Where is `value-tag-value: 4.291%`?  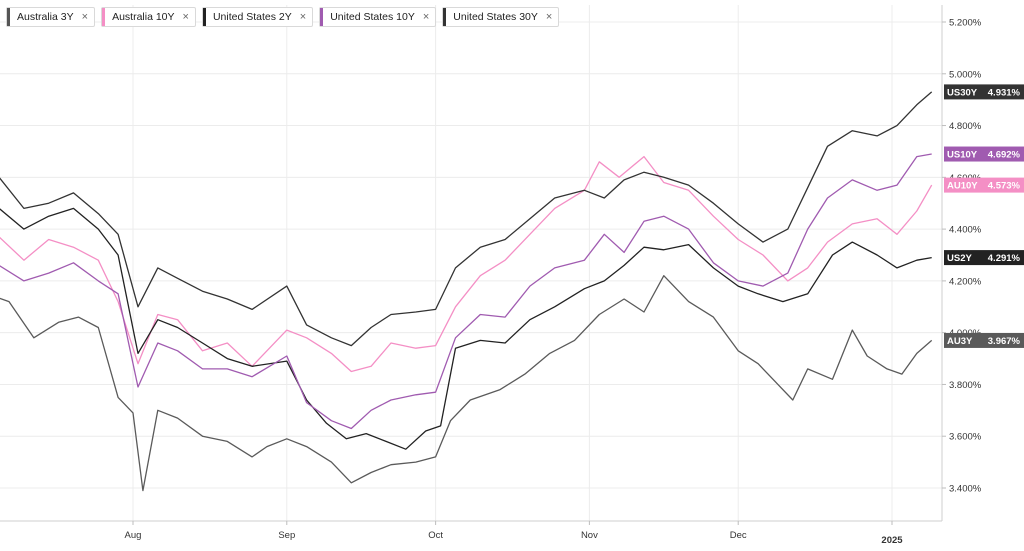 value-tag-value: 4.291% is located at coordinates (1004, 258).